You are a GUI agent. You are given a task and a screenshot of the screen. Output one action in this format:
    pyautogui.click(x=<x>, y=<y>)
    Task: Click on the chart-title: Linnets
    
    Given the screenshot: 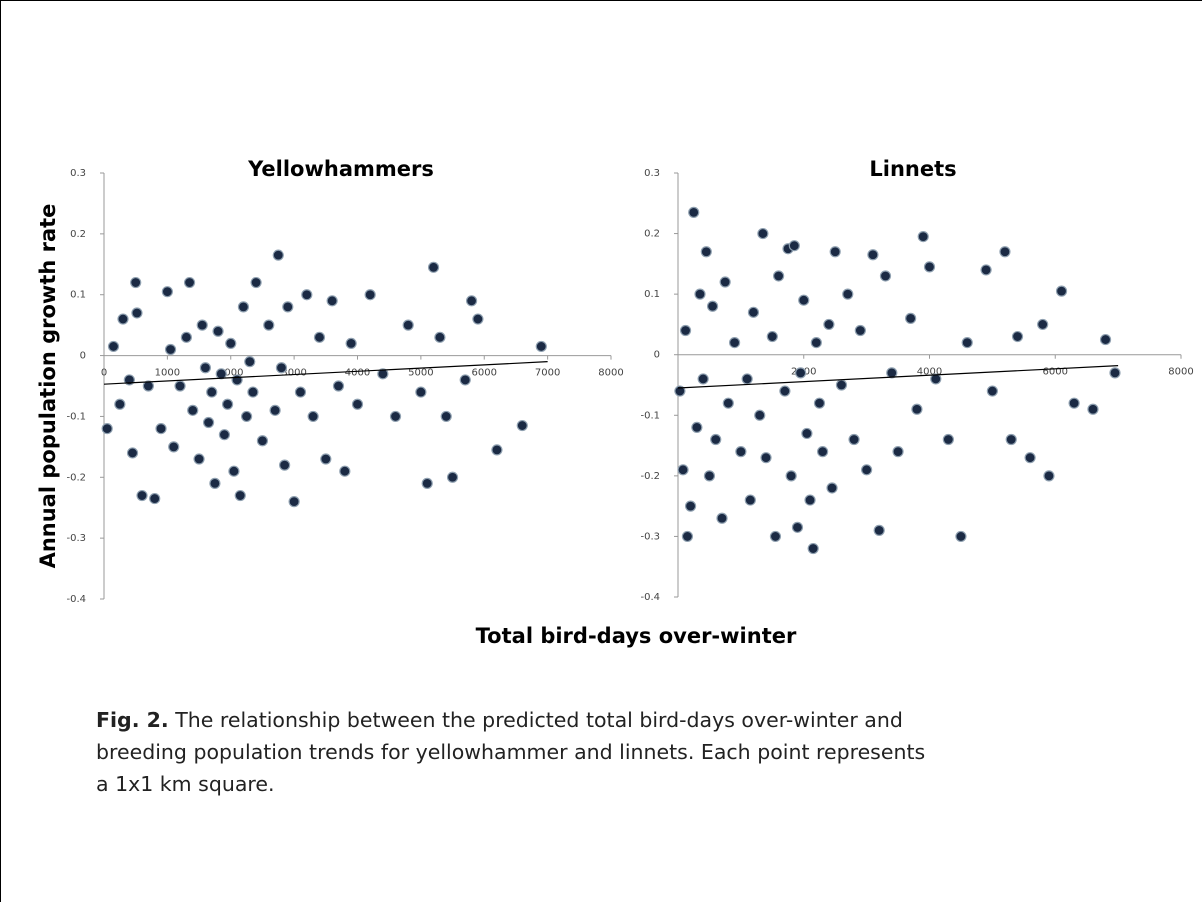 What is the action you would take?
    pyautogui.click(x=912, y=169)
    